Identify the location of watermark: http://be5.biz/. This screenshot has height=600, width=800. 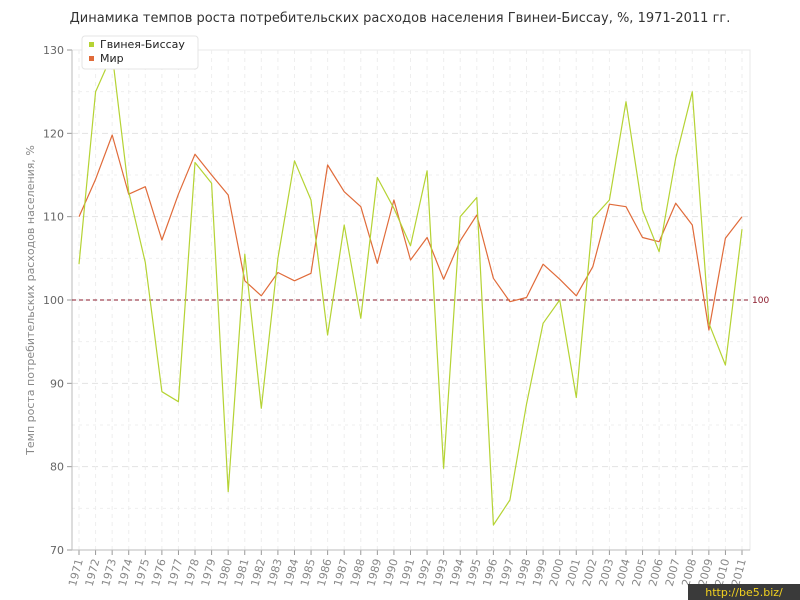
(744, 592).